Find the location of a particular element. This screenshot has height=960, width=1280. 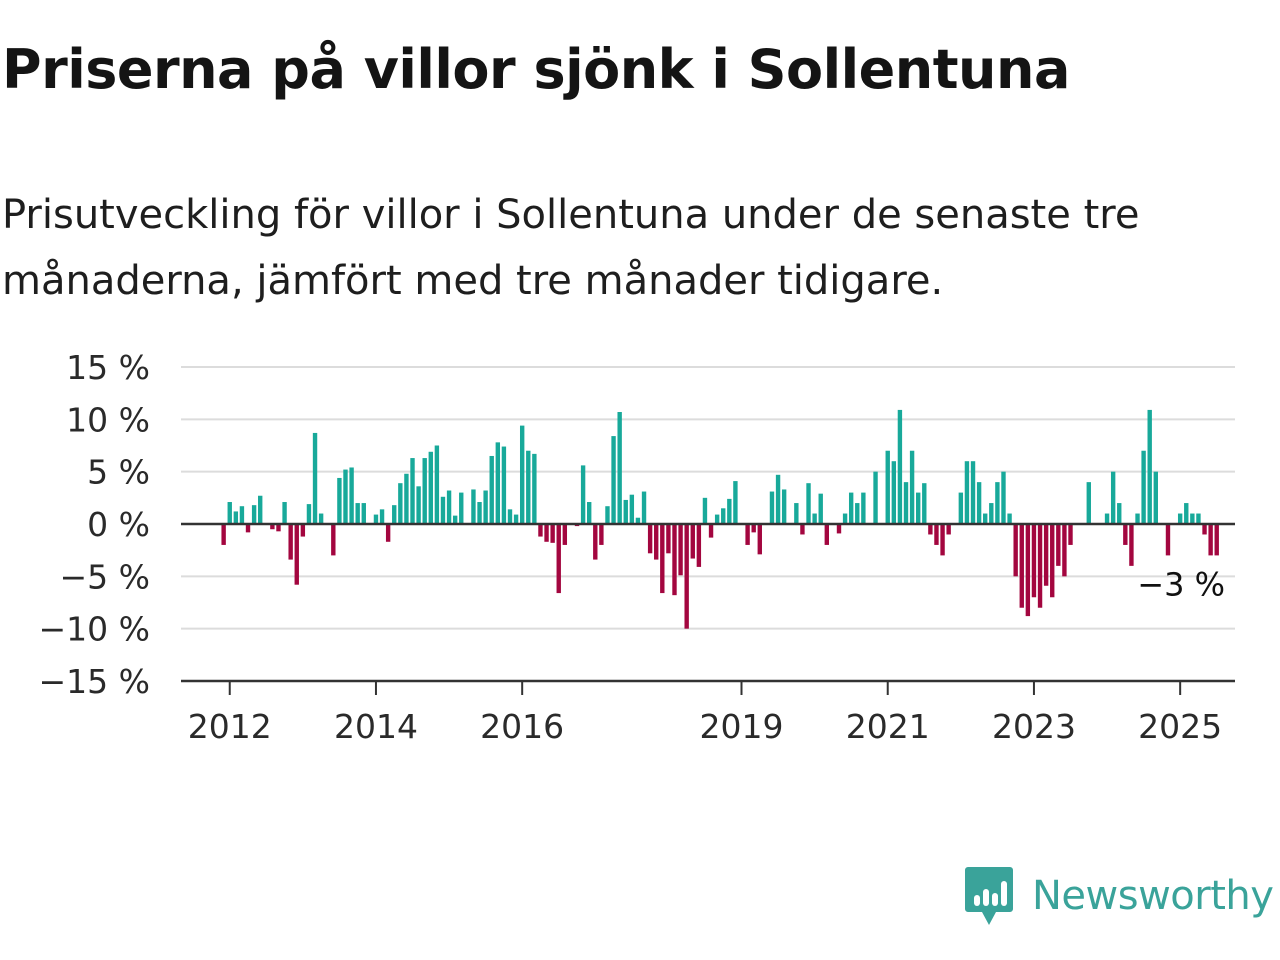

axes is located at coordinates (708, 608).